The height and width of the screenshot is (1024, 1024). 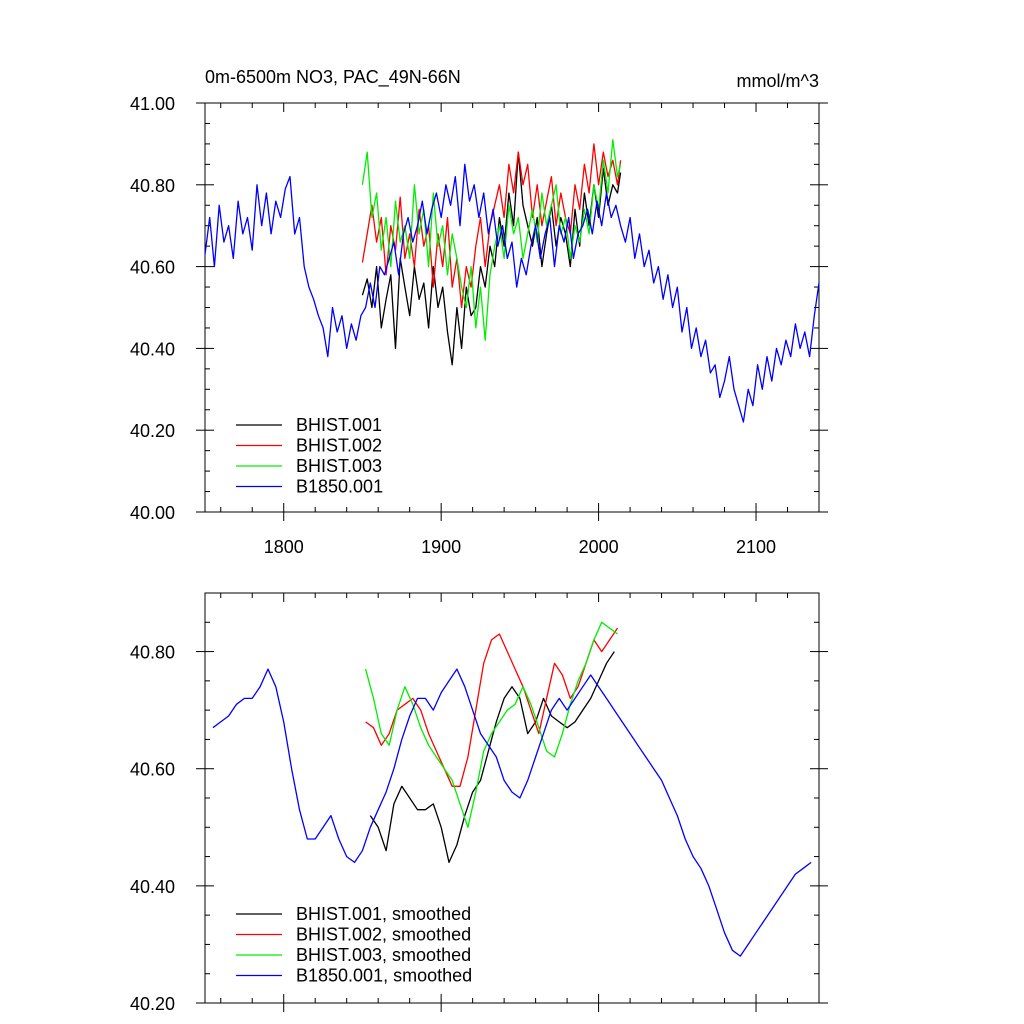 I want to click on units-label: mmol/m^3, so click(x=778, y=81).